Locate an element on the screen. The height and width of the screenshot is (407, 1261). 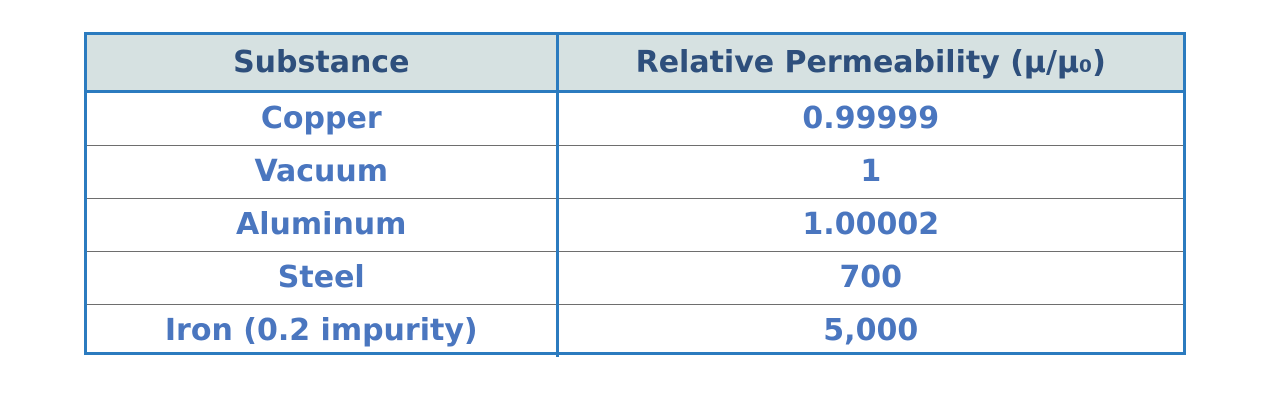
table-row: Vacuum 1 is located at coordinates (635, 172).